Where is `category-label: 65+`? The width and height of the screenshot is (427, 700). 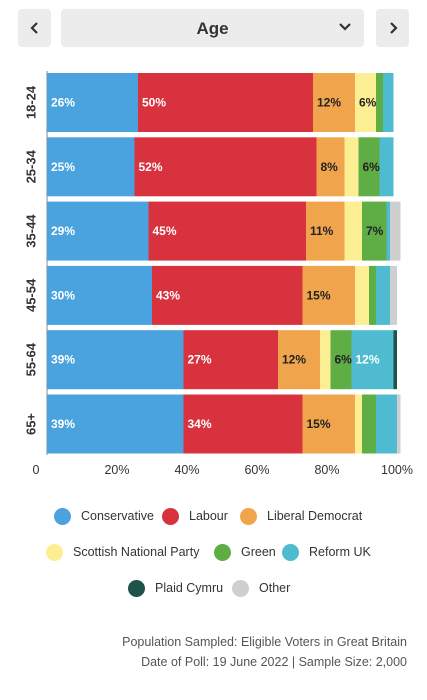
category-label: 65+ is located at coordinates (31, 424).